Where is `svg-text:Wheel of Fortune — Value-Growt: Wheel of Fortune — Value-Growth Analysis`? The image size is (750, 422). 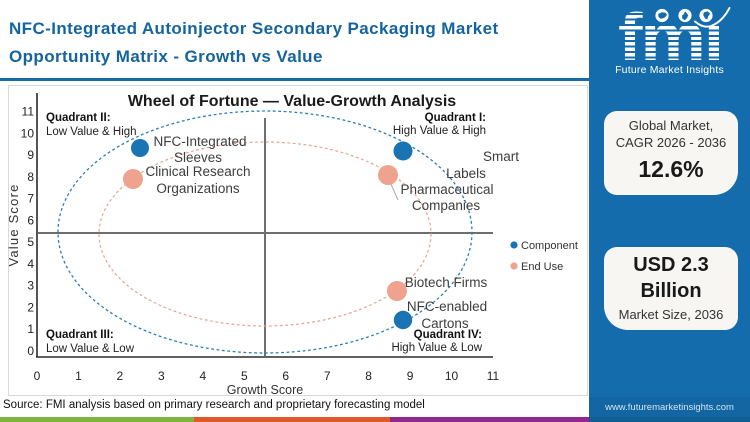 svg-text:Wheel of Fortune — Value-Growt: Wheel of Fortune — Value-Growth Analysis is located at coordinates (292, 101).